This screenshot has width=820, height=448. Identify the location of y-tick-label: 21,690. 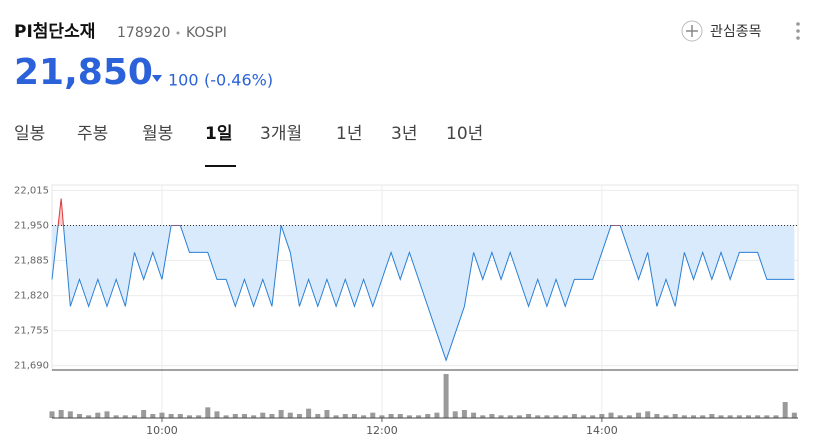
(31, 366).